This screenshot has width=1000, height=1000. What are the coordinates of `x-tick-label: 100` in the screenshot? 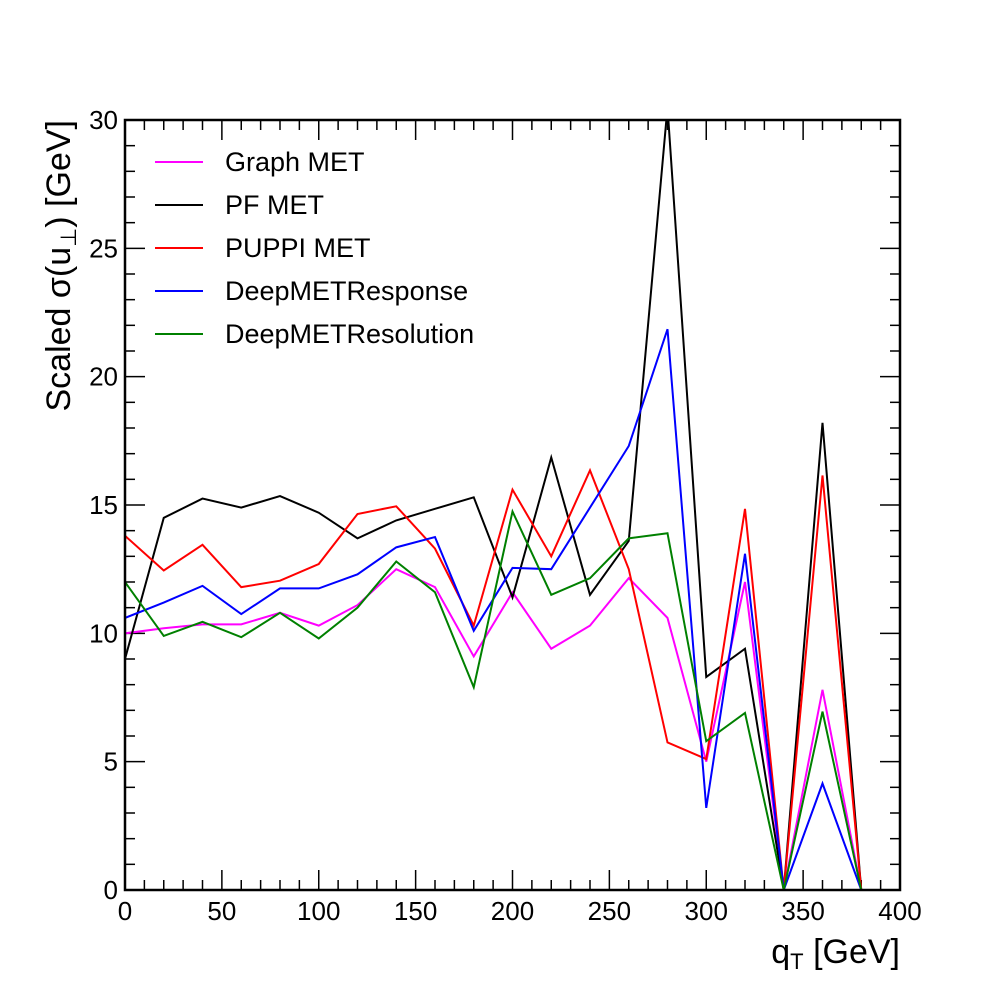 It's located at (318, 911).